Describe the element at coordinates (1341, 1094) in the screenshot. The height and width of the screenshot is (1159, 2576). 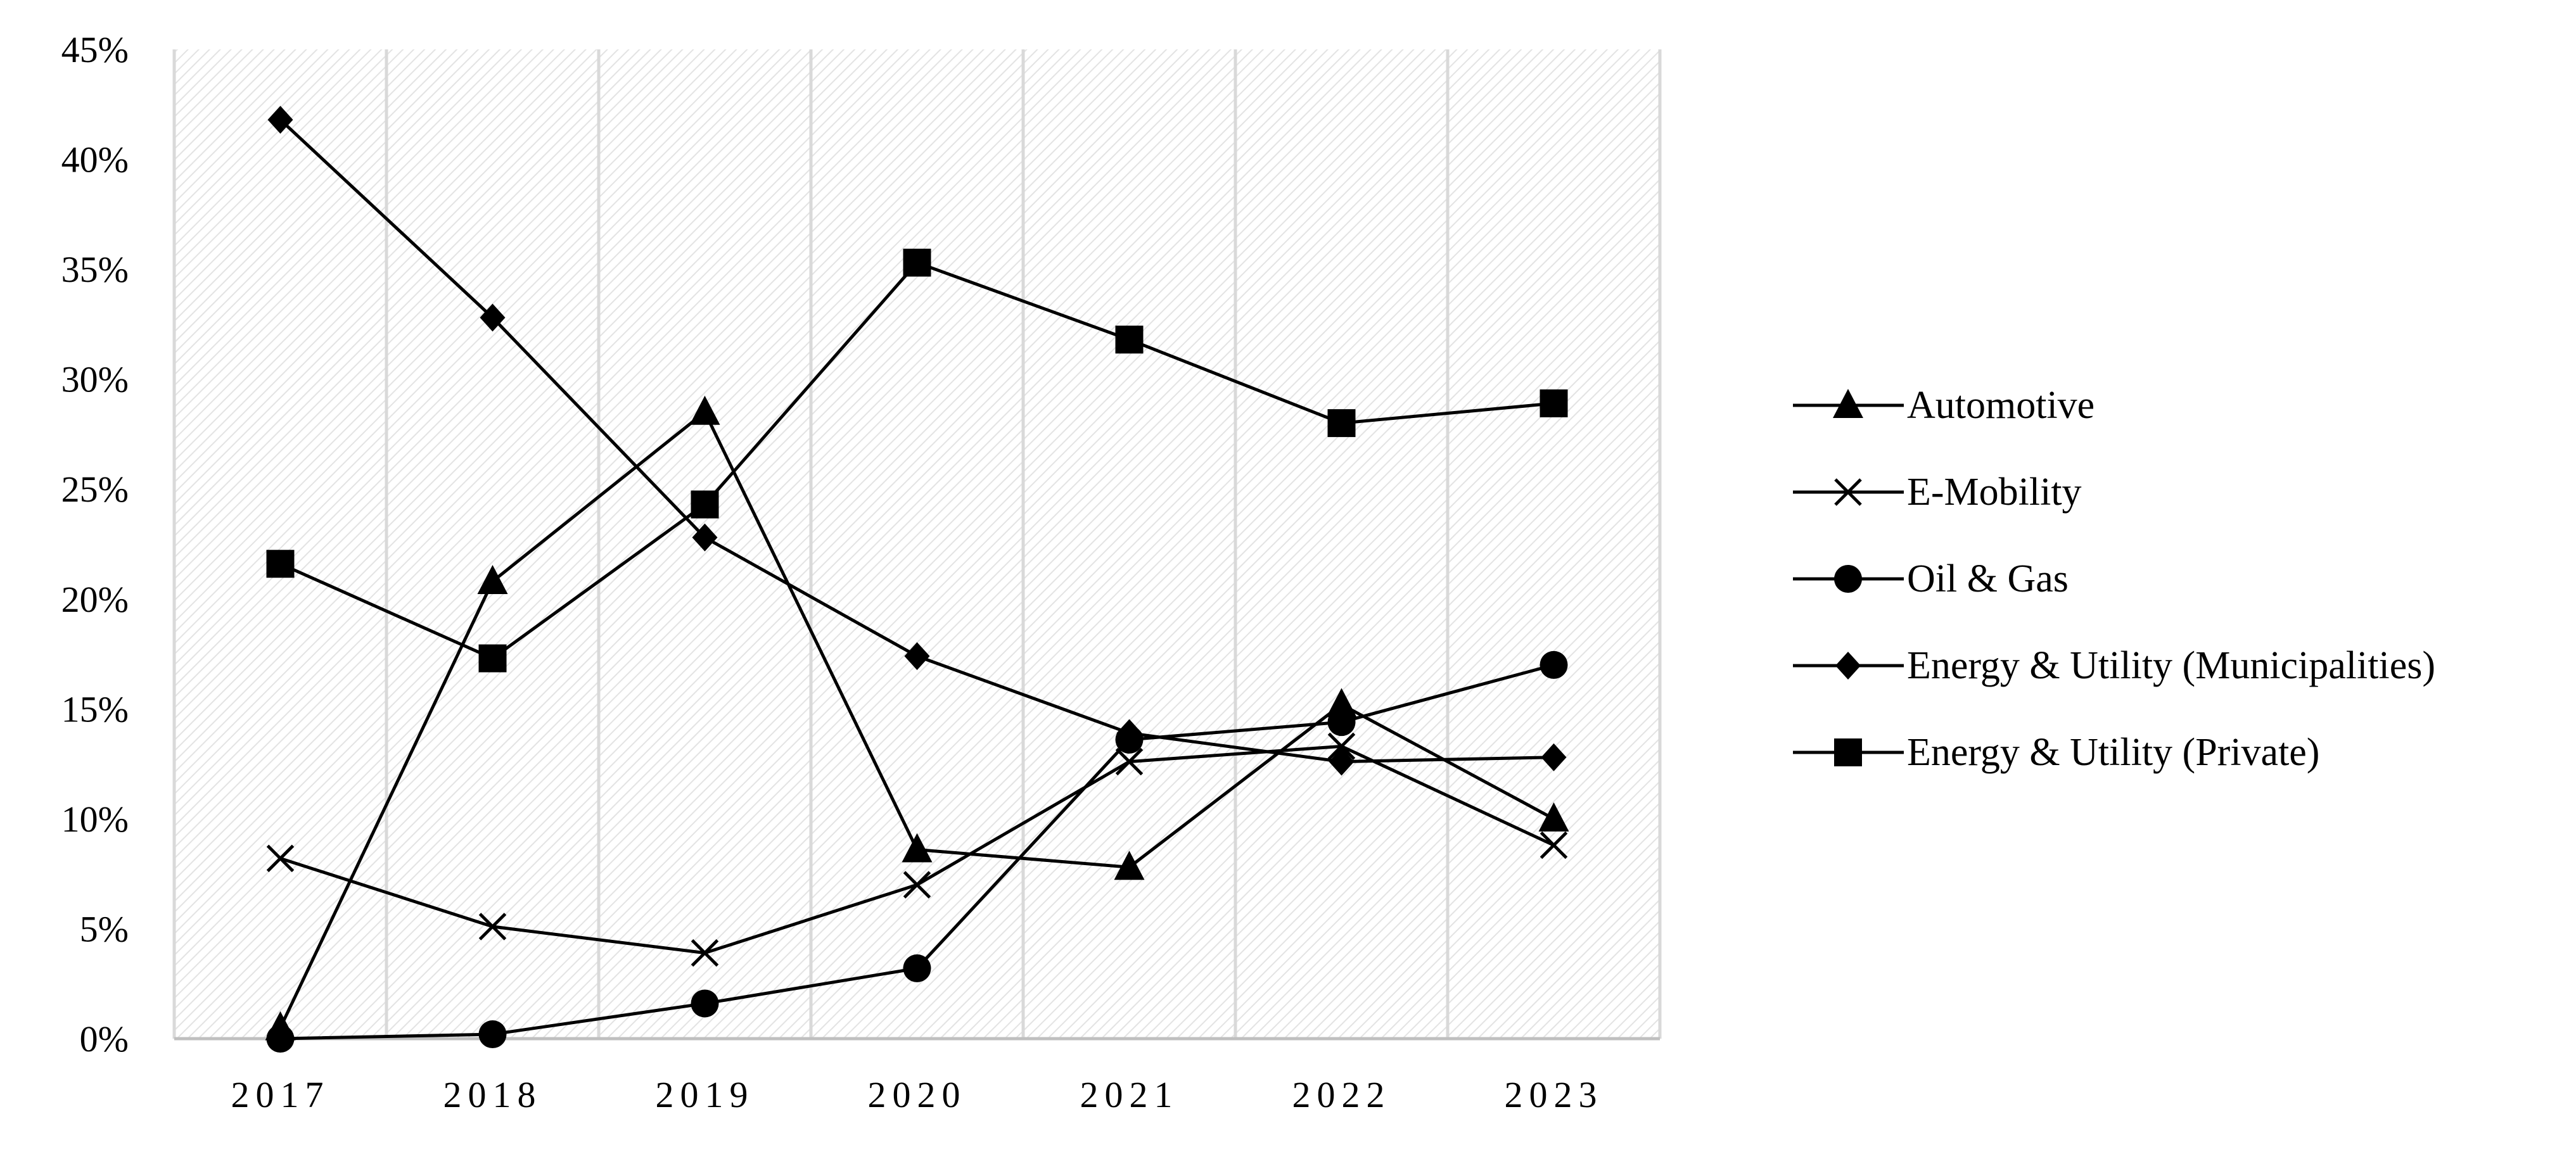
I see `x-tick-label: 2022` at that location.